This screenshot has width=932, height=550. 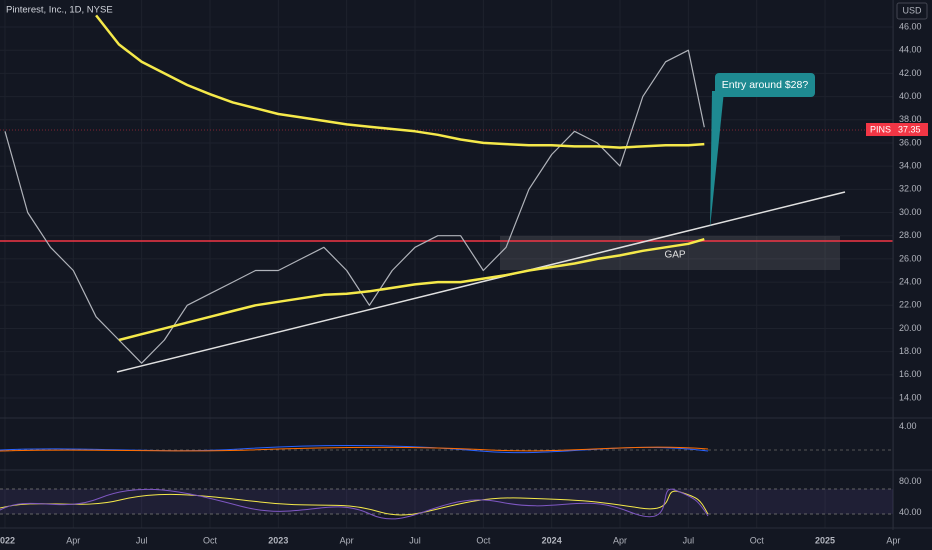 What do you see at coordinates (910, 374) in the screenshot?
I see `y-tick-label: 16.00` at bounding box center [910, 374].